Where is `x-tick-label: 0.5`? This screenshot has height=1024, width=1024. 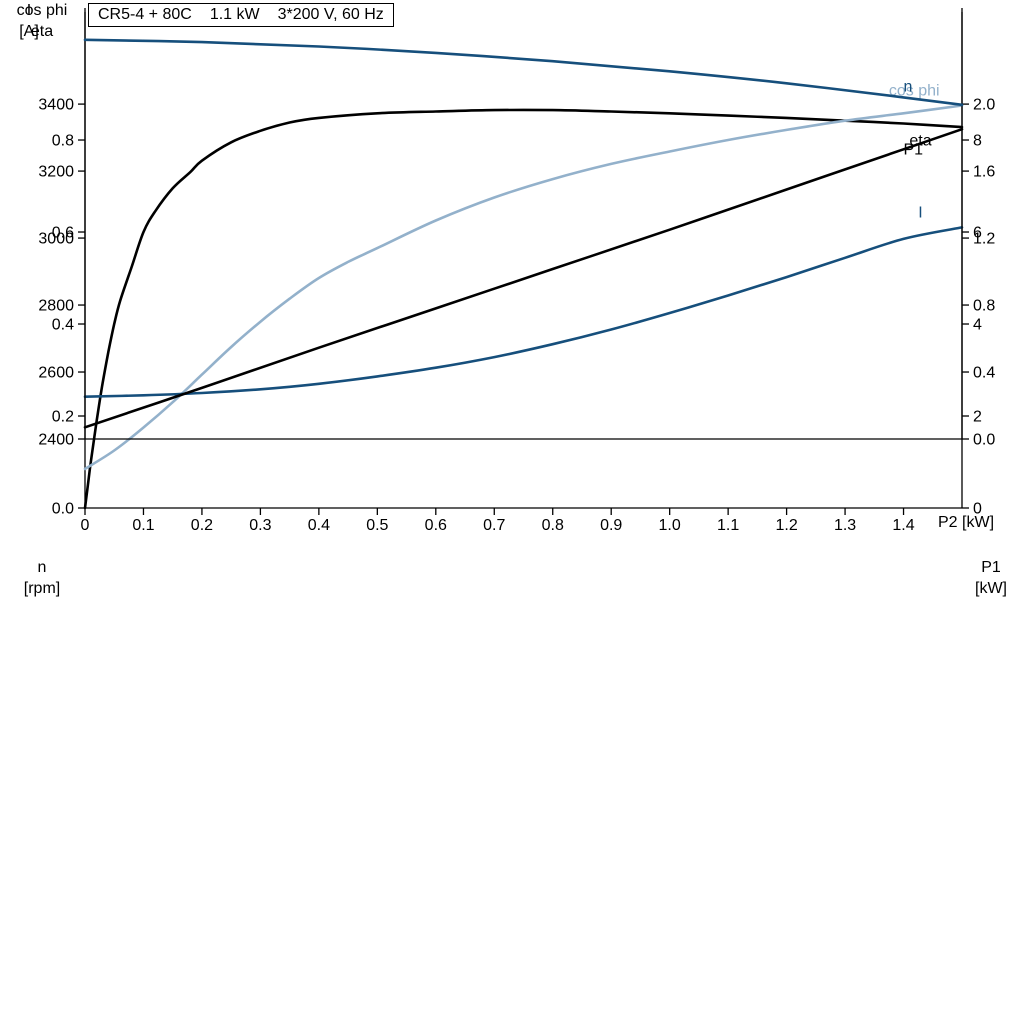
x-tick-label: 0.5 is located at coordinates (377, 525).